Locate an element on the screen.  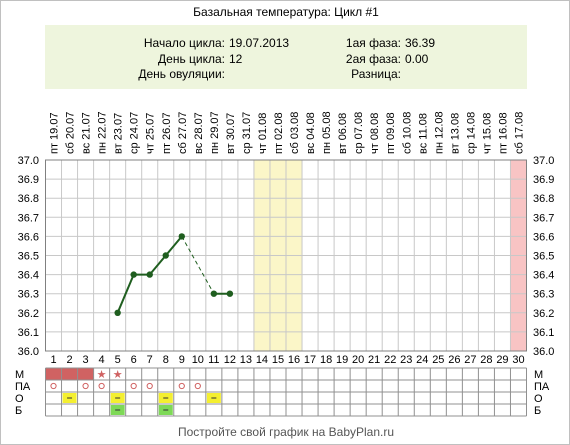
y-tick-label-left: 36.9 is located at coordinates (28, 180).